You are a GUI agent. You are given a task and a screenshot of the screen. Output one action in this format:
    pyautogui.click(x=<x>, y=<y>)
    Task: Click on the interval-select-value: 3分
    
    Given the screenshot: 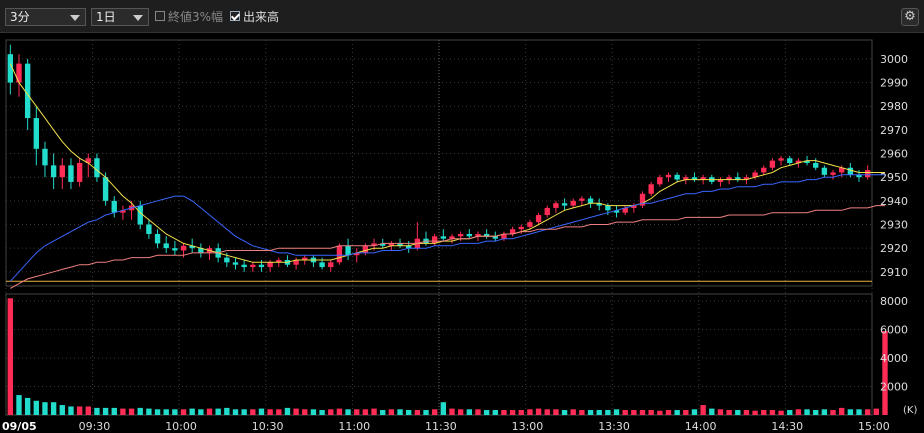 What is the action you would take?
    pyautogui.click(x=20, y=17)
    